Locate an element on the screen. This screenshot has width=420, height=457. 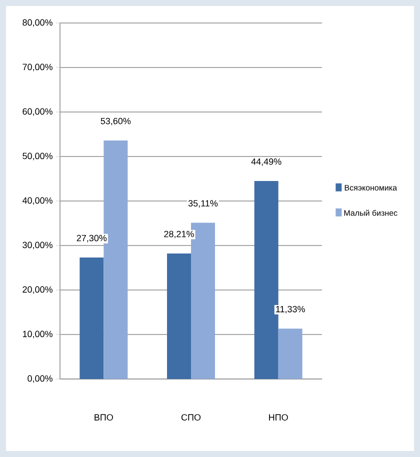
legend-label: Малый бизнес is located at coordinates (371, 213).